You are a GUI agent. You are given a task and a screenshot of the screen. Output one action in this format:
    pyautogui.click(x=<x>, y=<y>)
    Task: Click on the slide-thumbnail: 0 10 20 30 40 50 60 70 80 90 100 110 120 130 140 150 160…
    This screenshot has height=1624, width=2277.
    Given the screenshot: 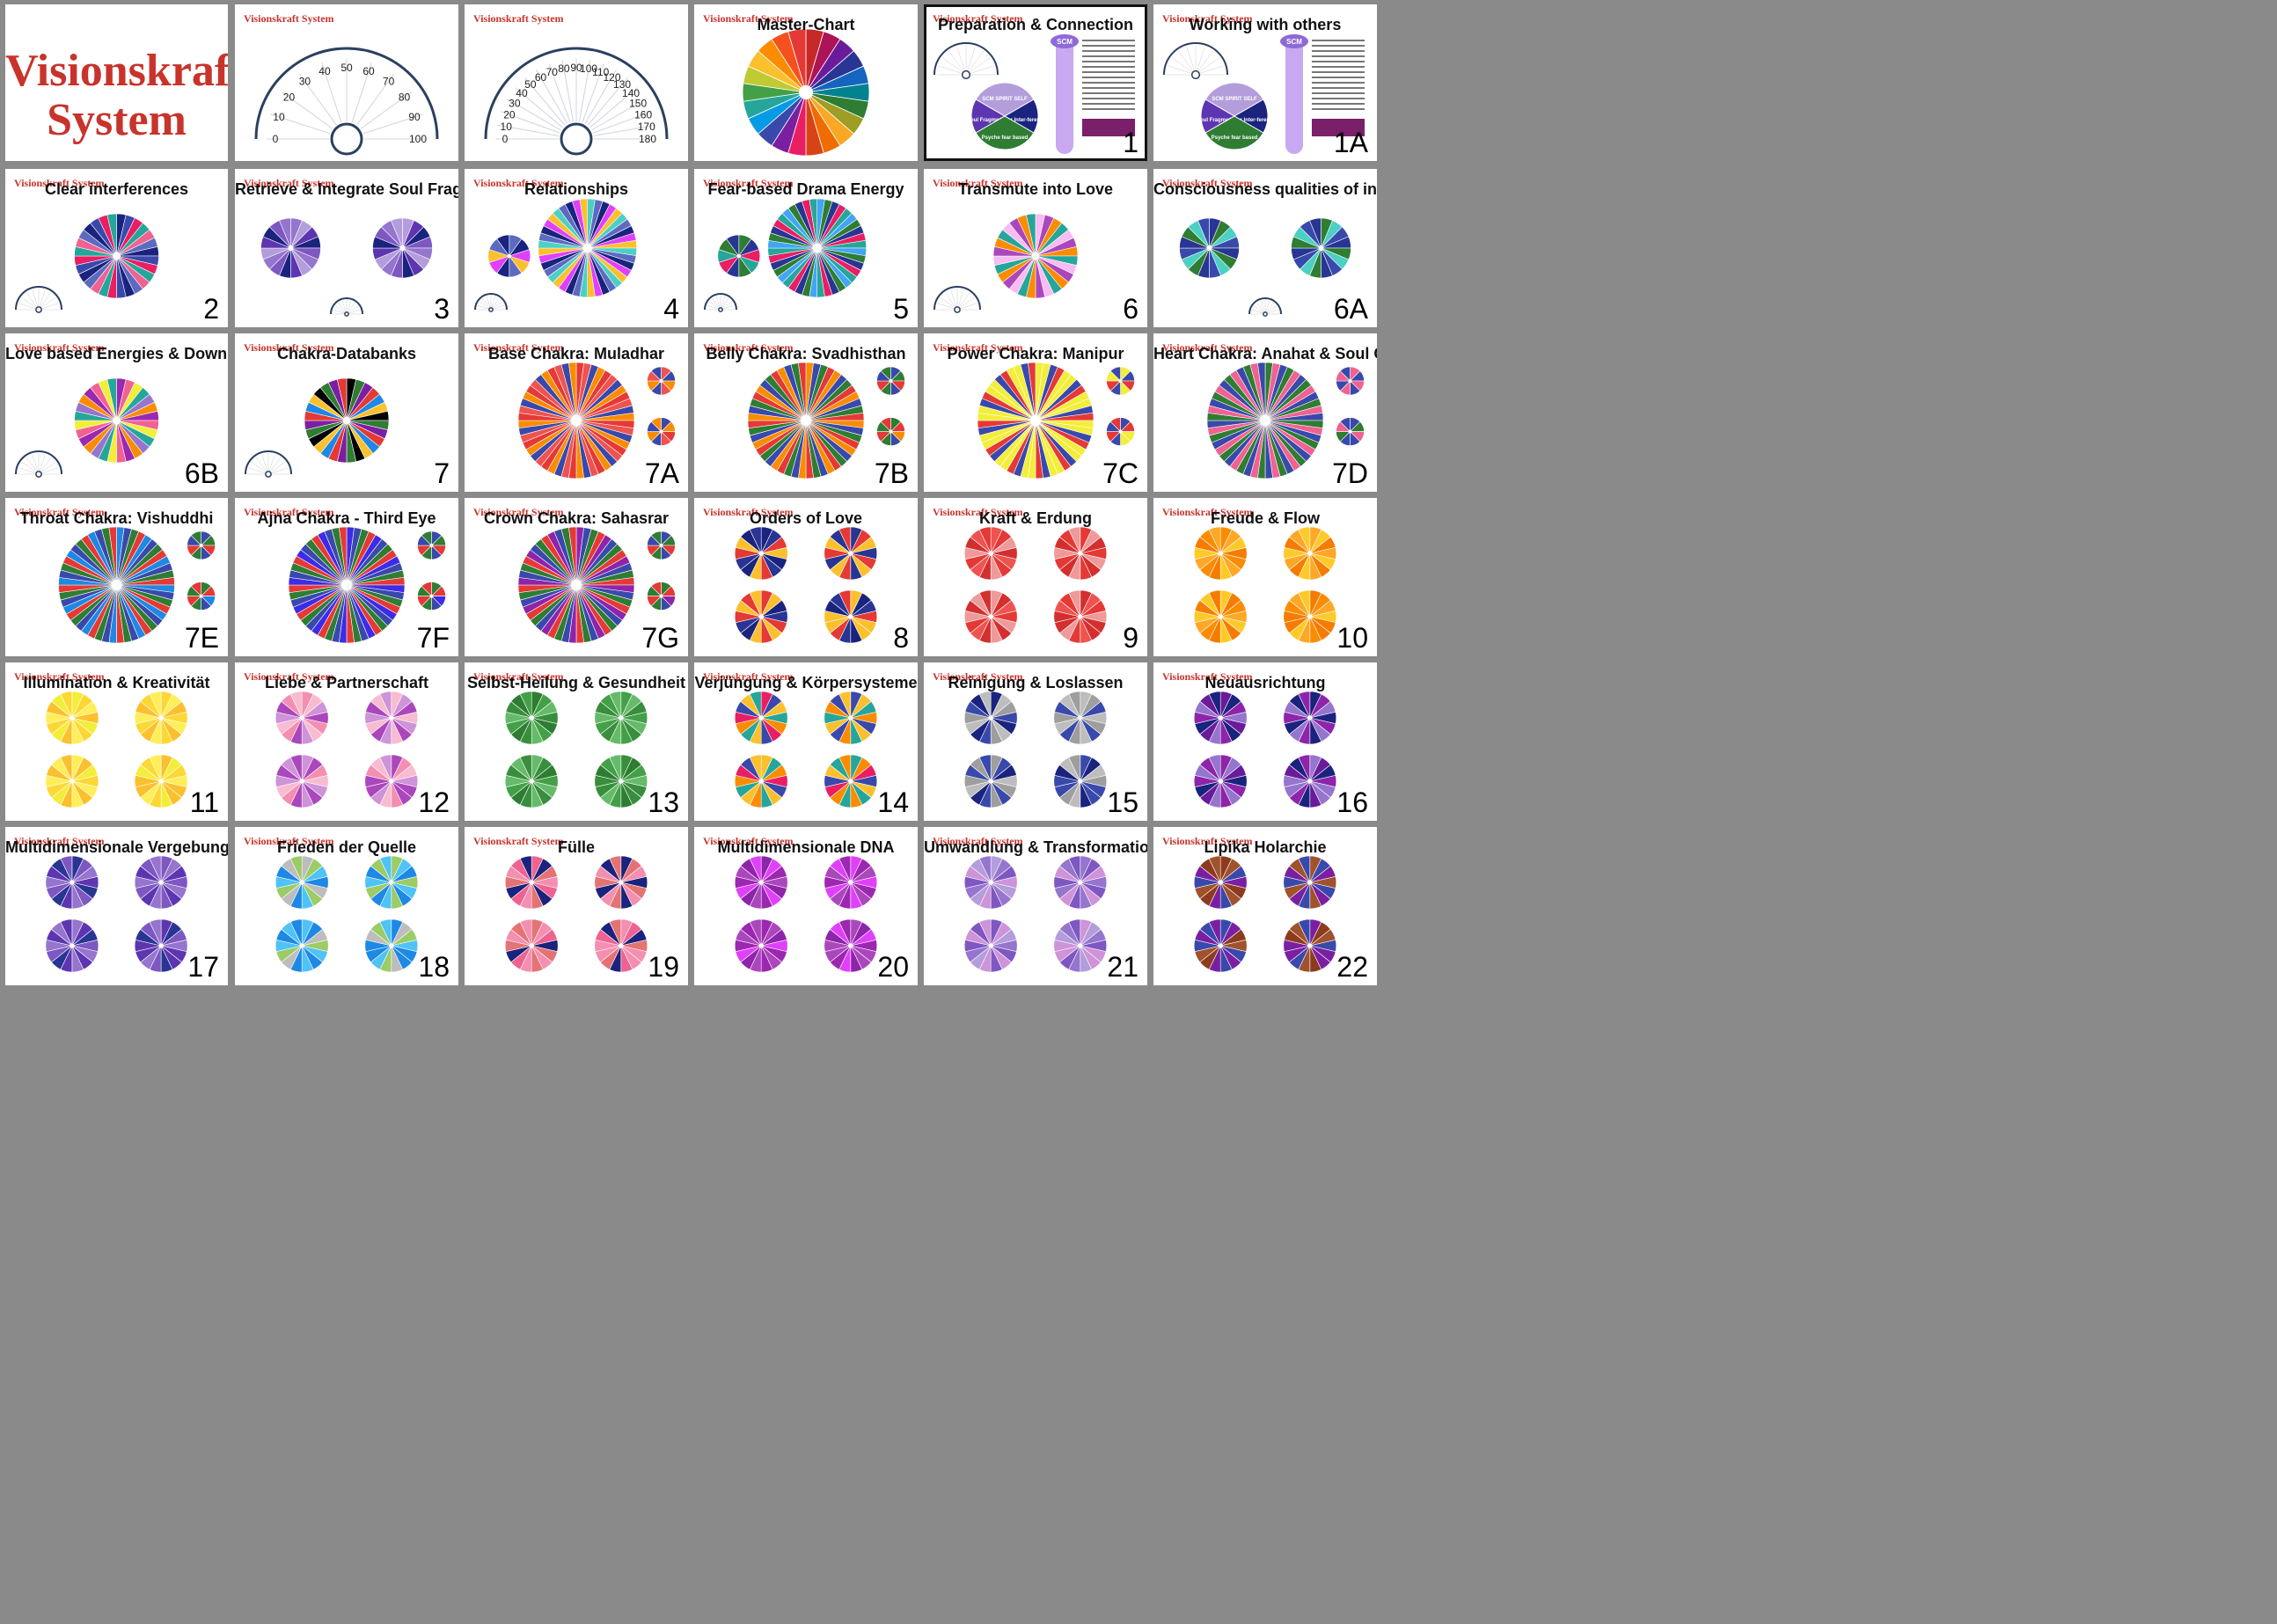 What is the action you would take?
    pyautogui.click(x=577, y=82)
    